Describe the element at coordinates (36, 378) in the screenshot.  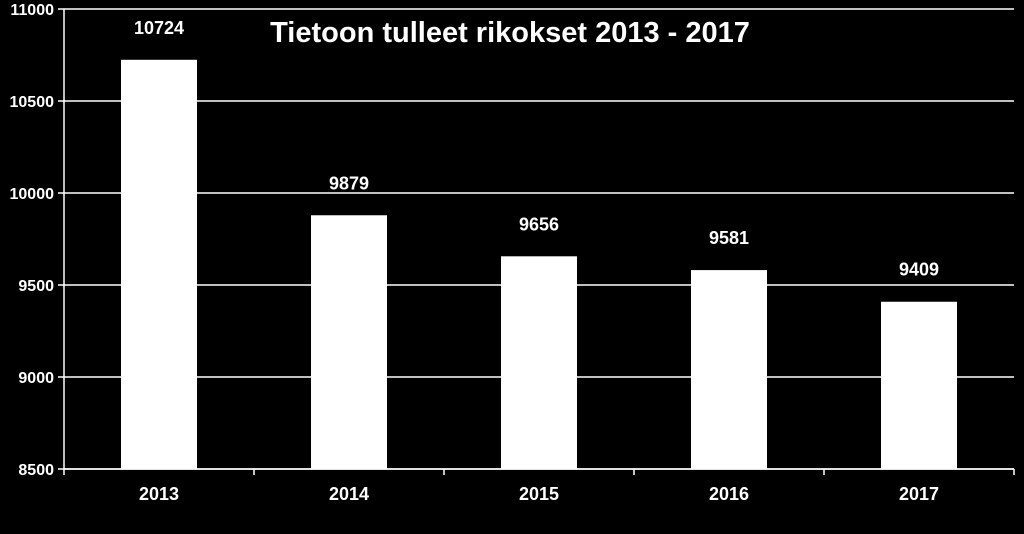
I see `y-tick-label: 9000` at that location.